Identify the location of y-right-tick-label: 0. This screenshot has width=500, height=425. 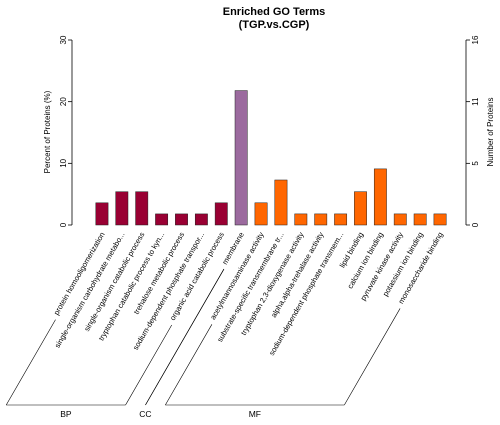
(475, 224).